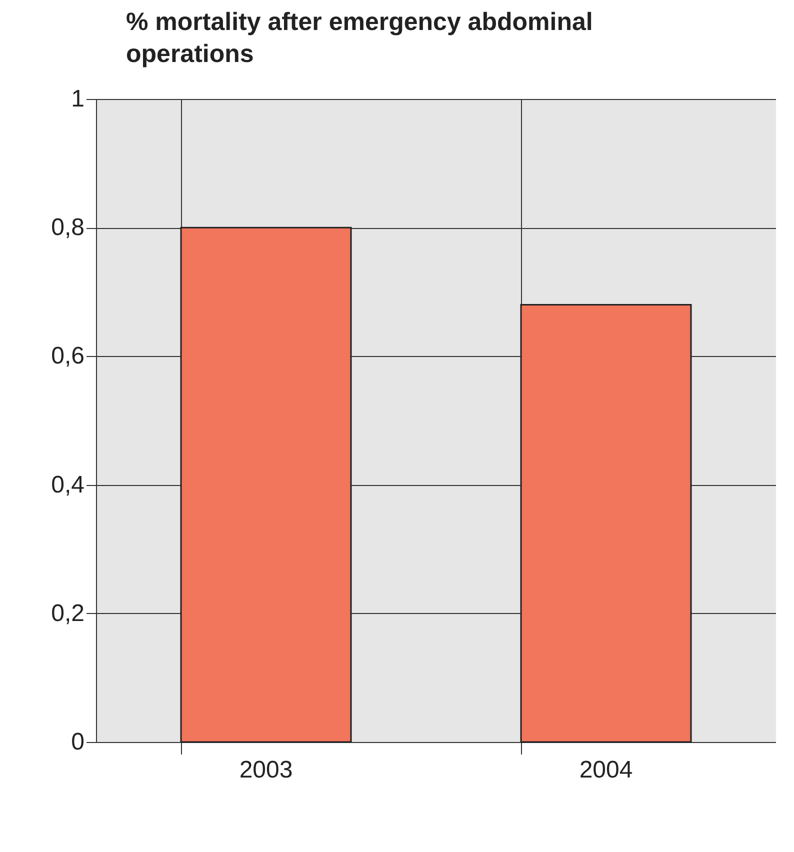 This screenshot has width=794, height=852. I want to click on x-tick-label: 2004, so click(606, 770).